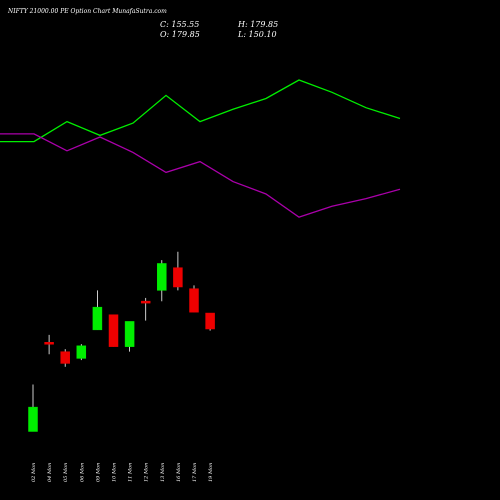  I want to click on x-tick-label: 13 Mon, so click(163, 472).